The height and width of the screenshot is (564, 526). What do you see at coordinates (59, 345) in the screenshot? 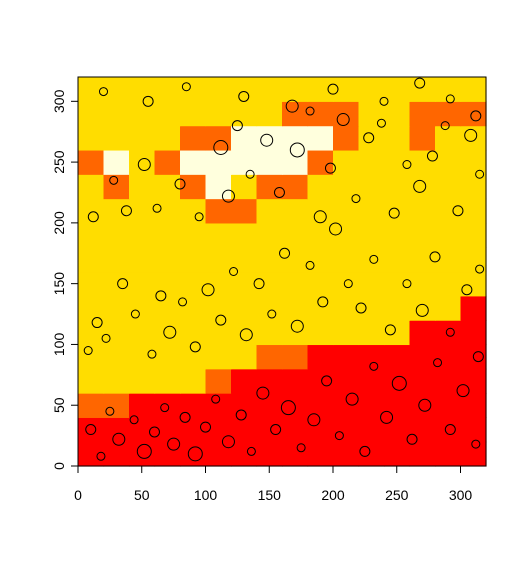
I see `y-tick-label: 100` at bounding box center [59, 345].